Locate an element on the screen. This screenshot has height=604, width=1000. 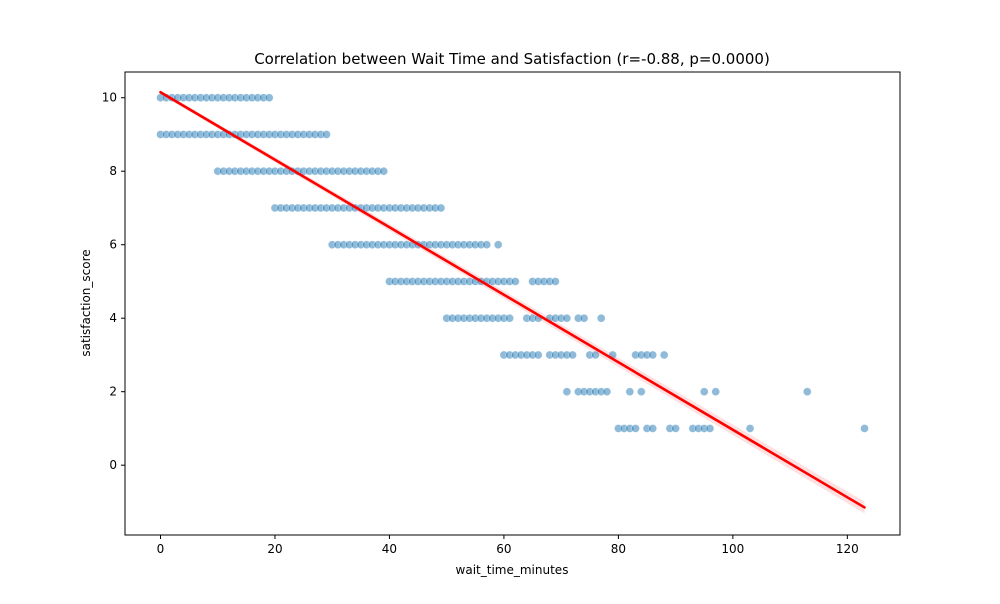
y-tick-label: 6 is located at coordinates (113, 245).